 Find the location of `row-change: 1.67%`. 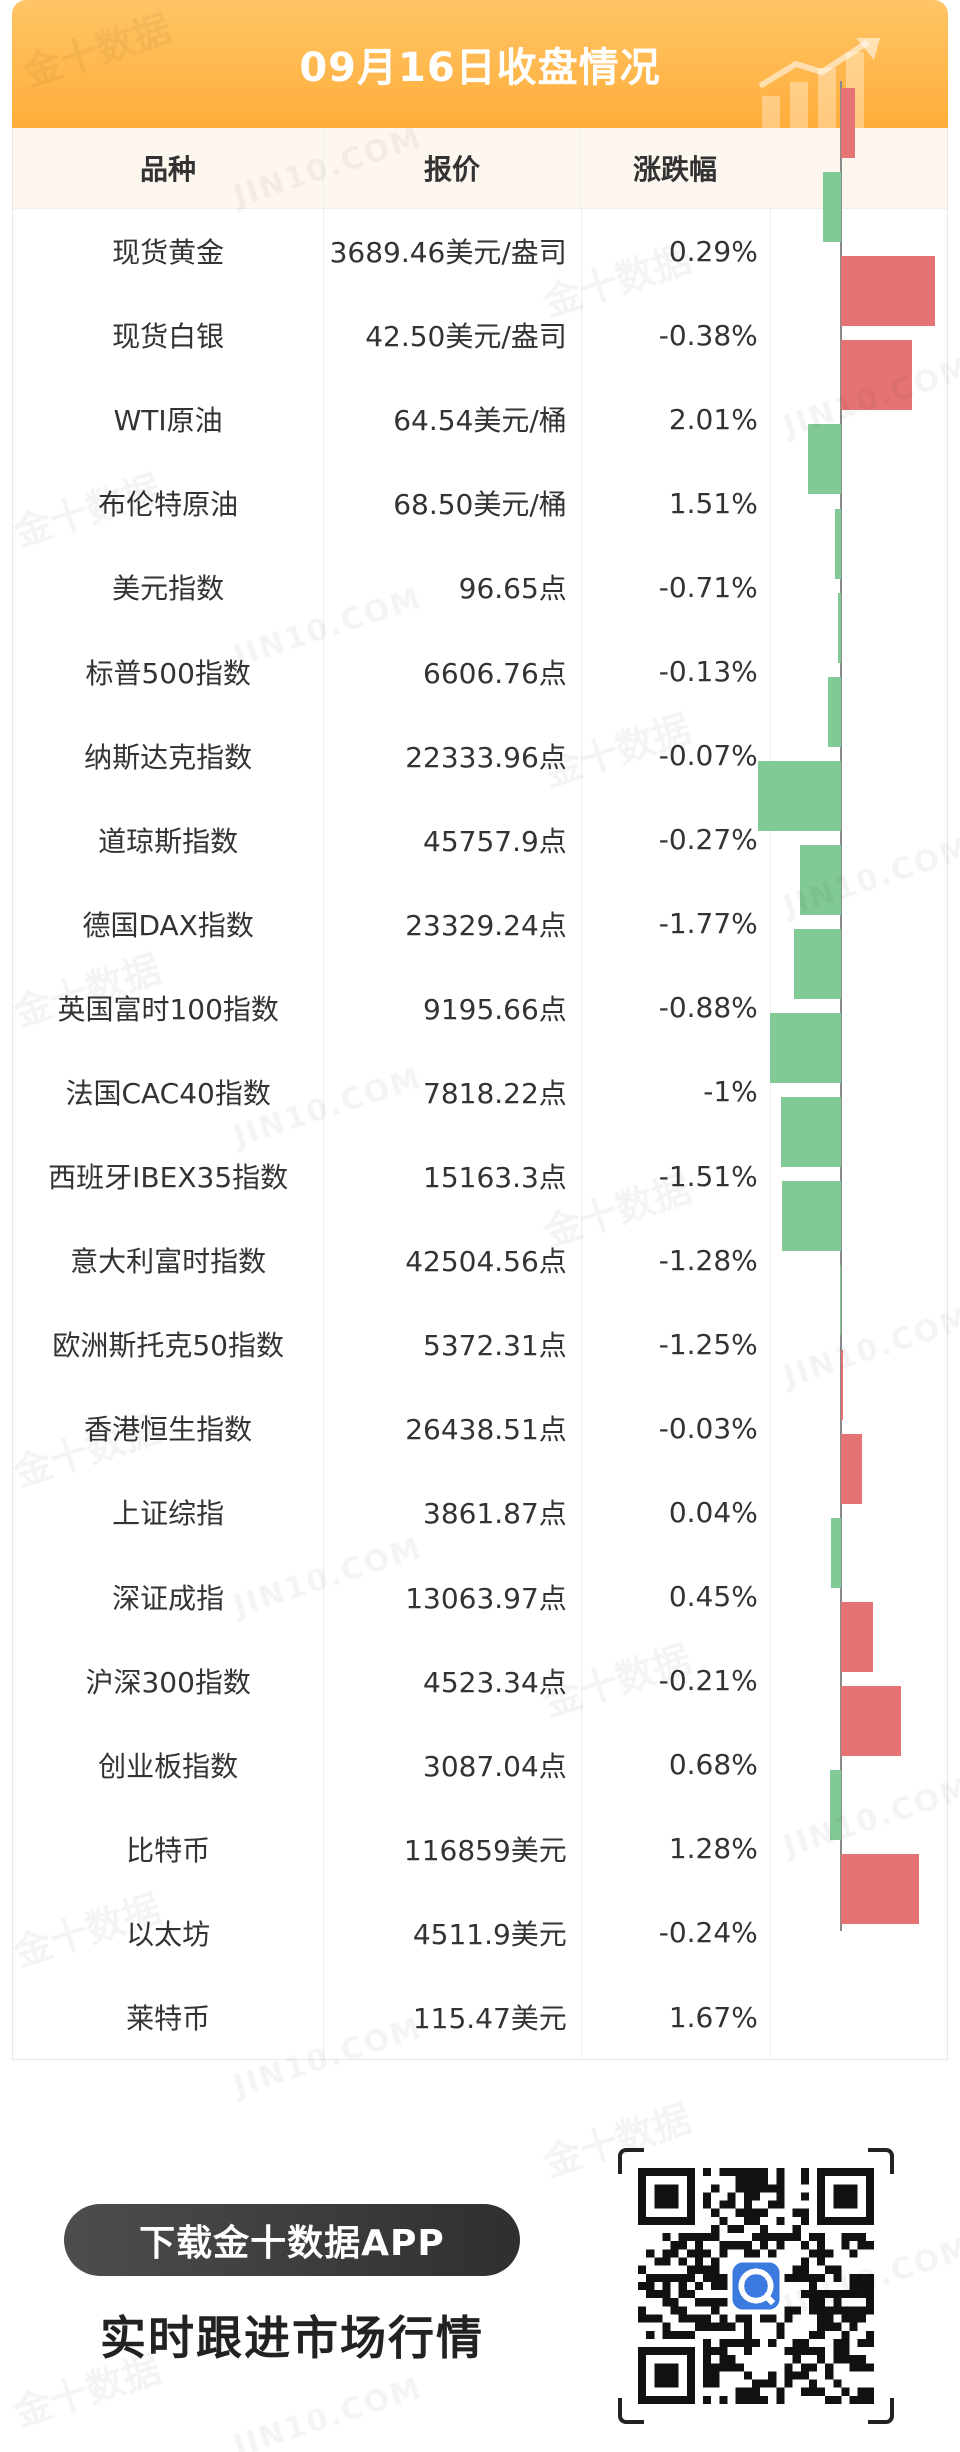

row-change: 1.67% is located at coordinates (764, 2017).